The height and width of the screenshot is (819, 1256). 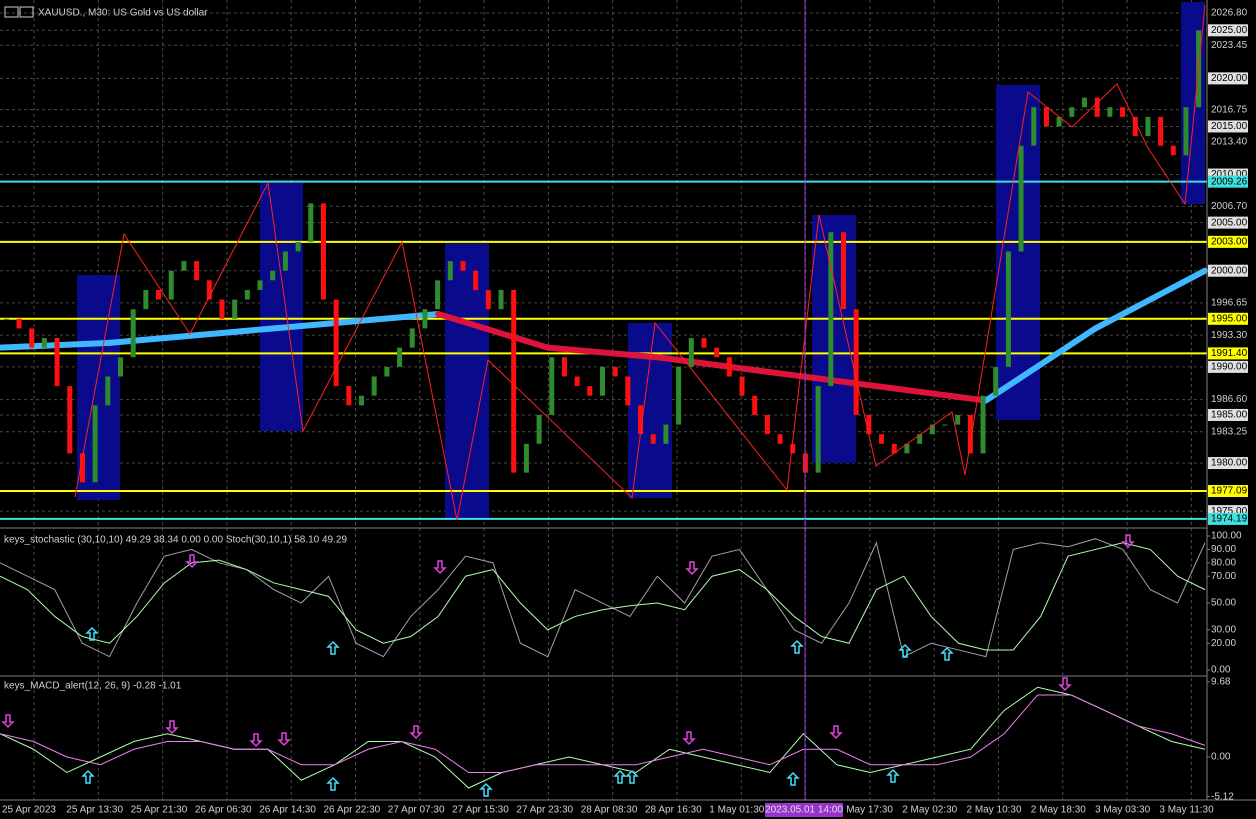 I want to click on x-tick-label: 25 Apr 13:30, so click(x=94, y=810).